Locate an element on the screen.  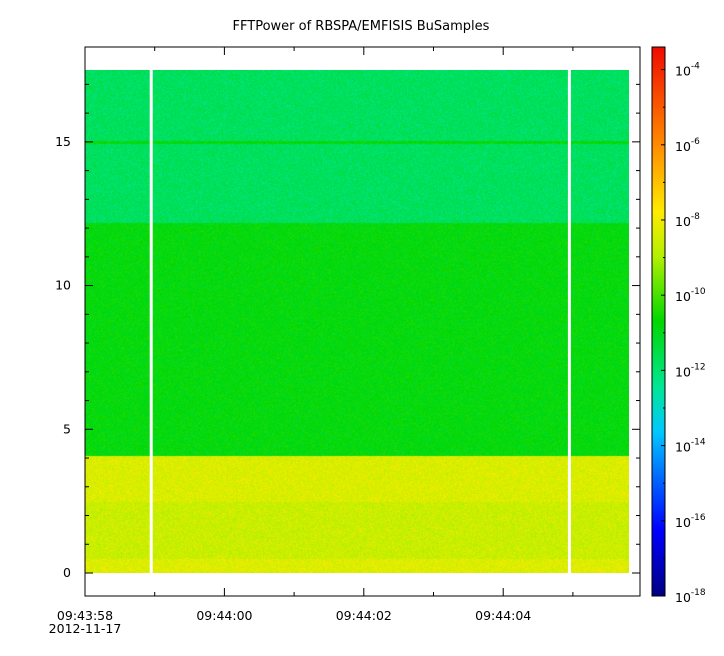
colorbar-tick-label: 10⁻¹⁰ is located at coordinates (690, 295).